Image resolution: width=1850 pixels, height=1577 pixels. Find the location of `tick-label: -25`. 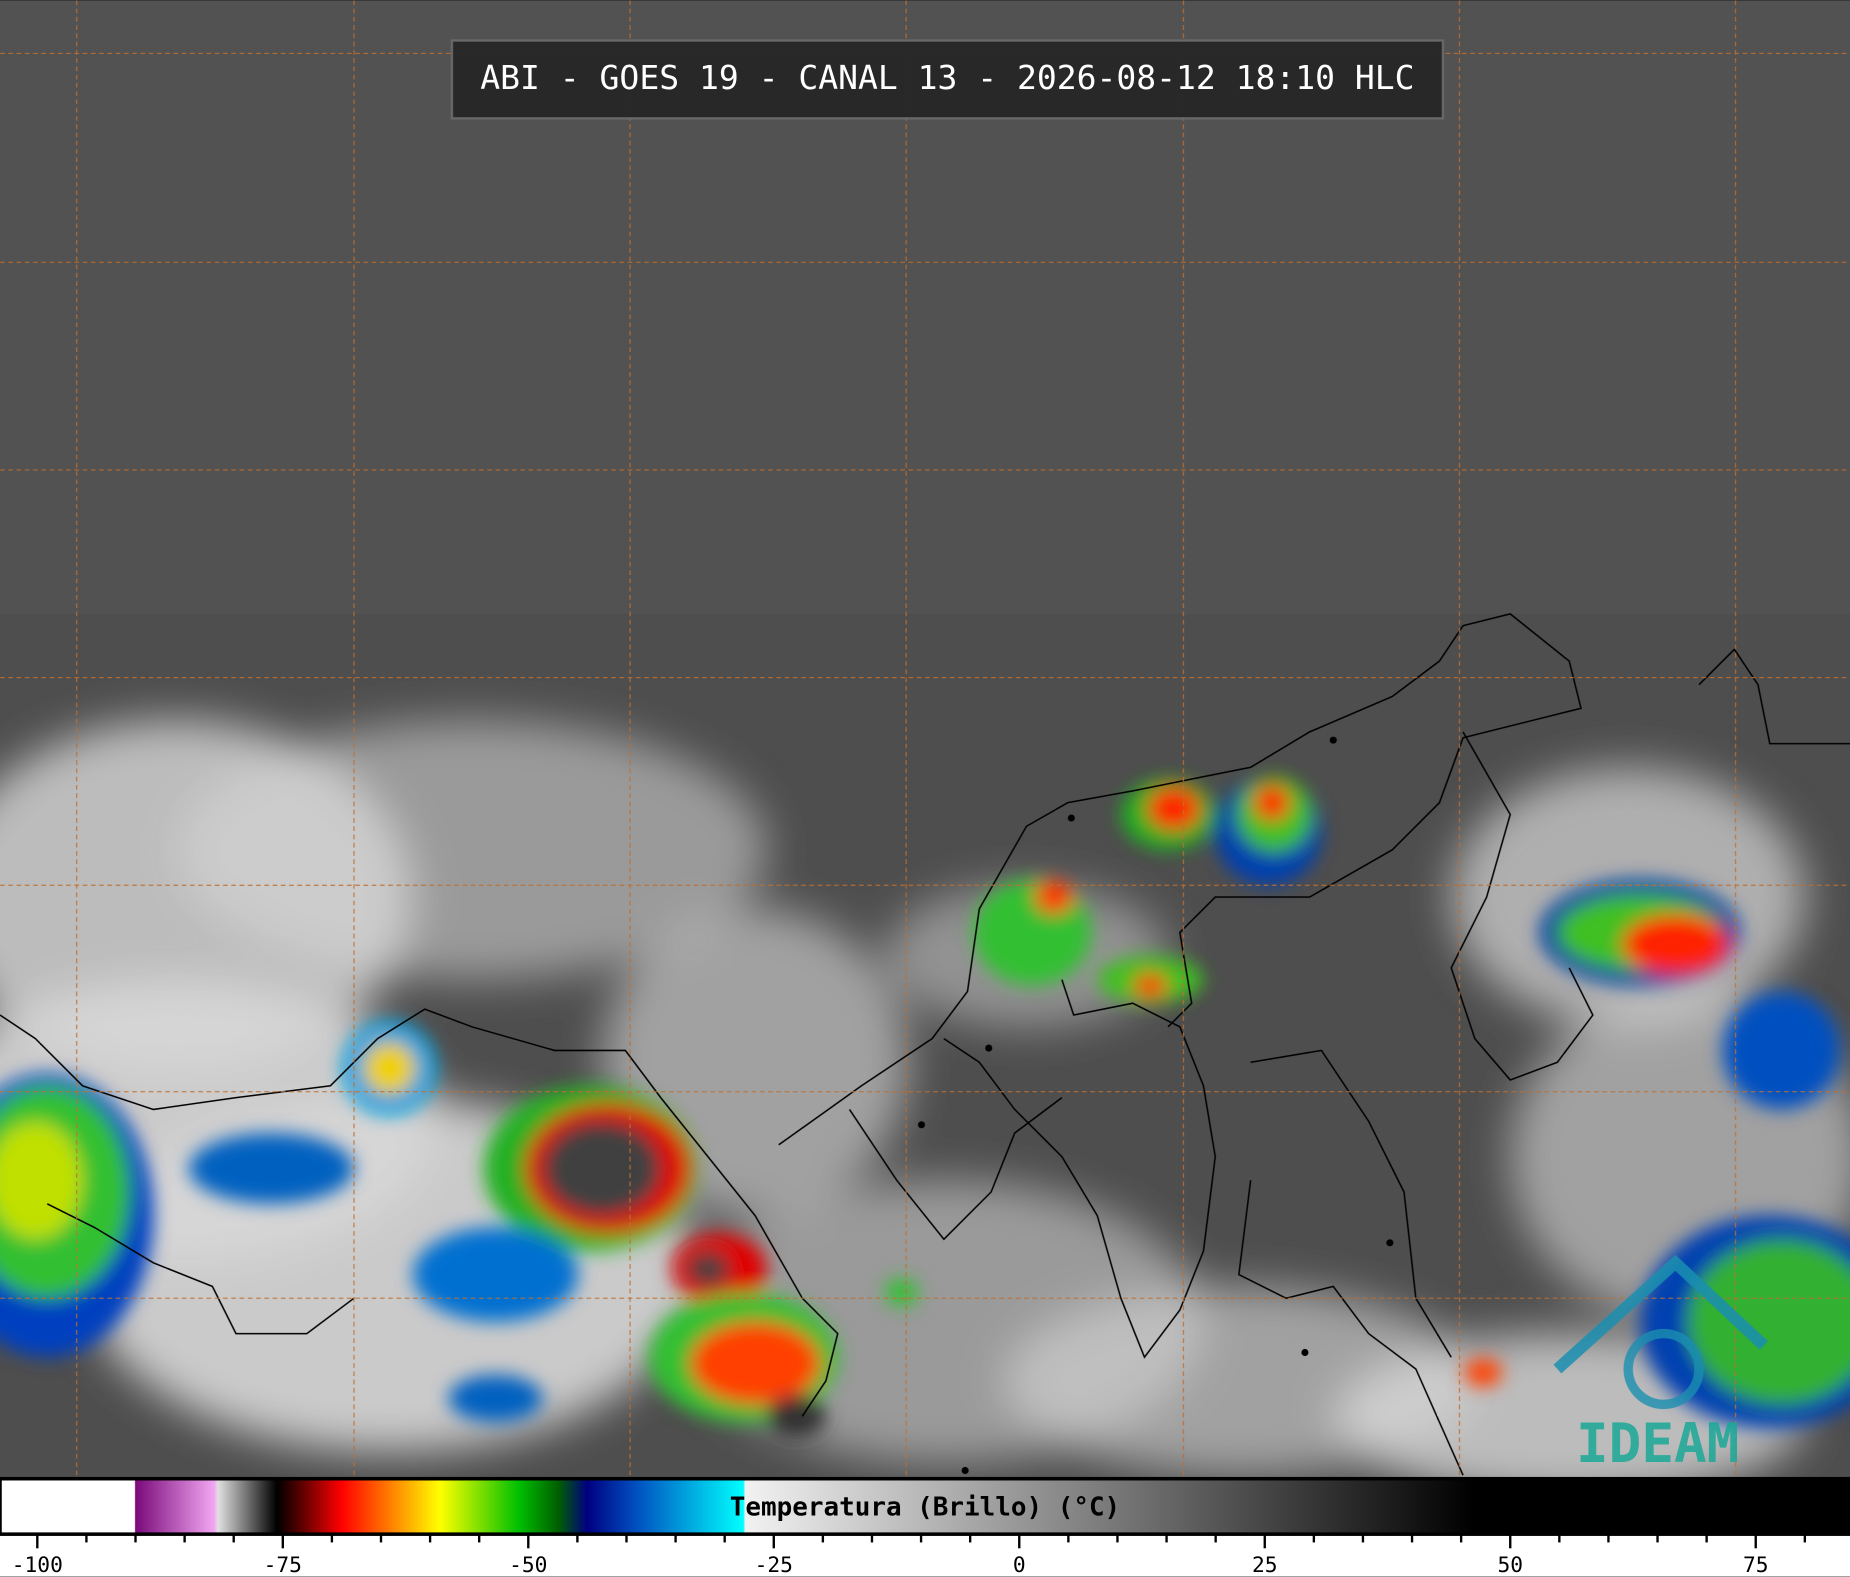

tick-label: -25 is located at coordinates (774, 1565).